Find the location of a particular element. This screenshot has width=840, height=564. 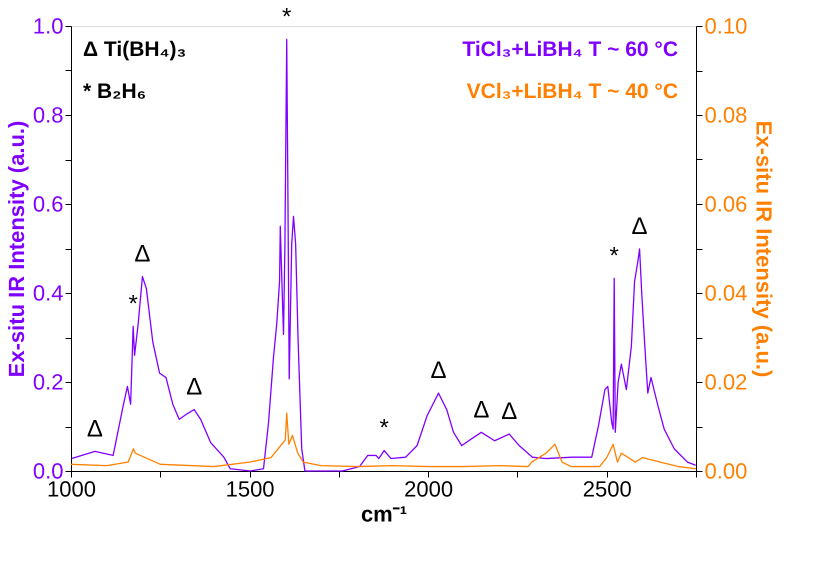

y2-tick-label: 0.06 is located at coordinates (726, 204).